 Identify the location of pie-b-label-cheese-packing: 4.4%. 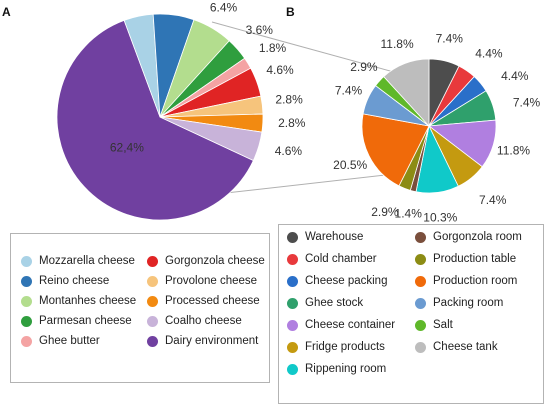
(515, 76).